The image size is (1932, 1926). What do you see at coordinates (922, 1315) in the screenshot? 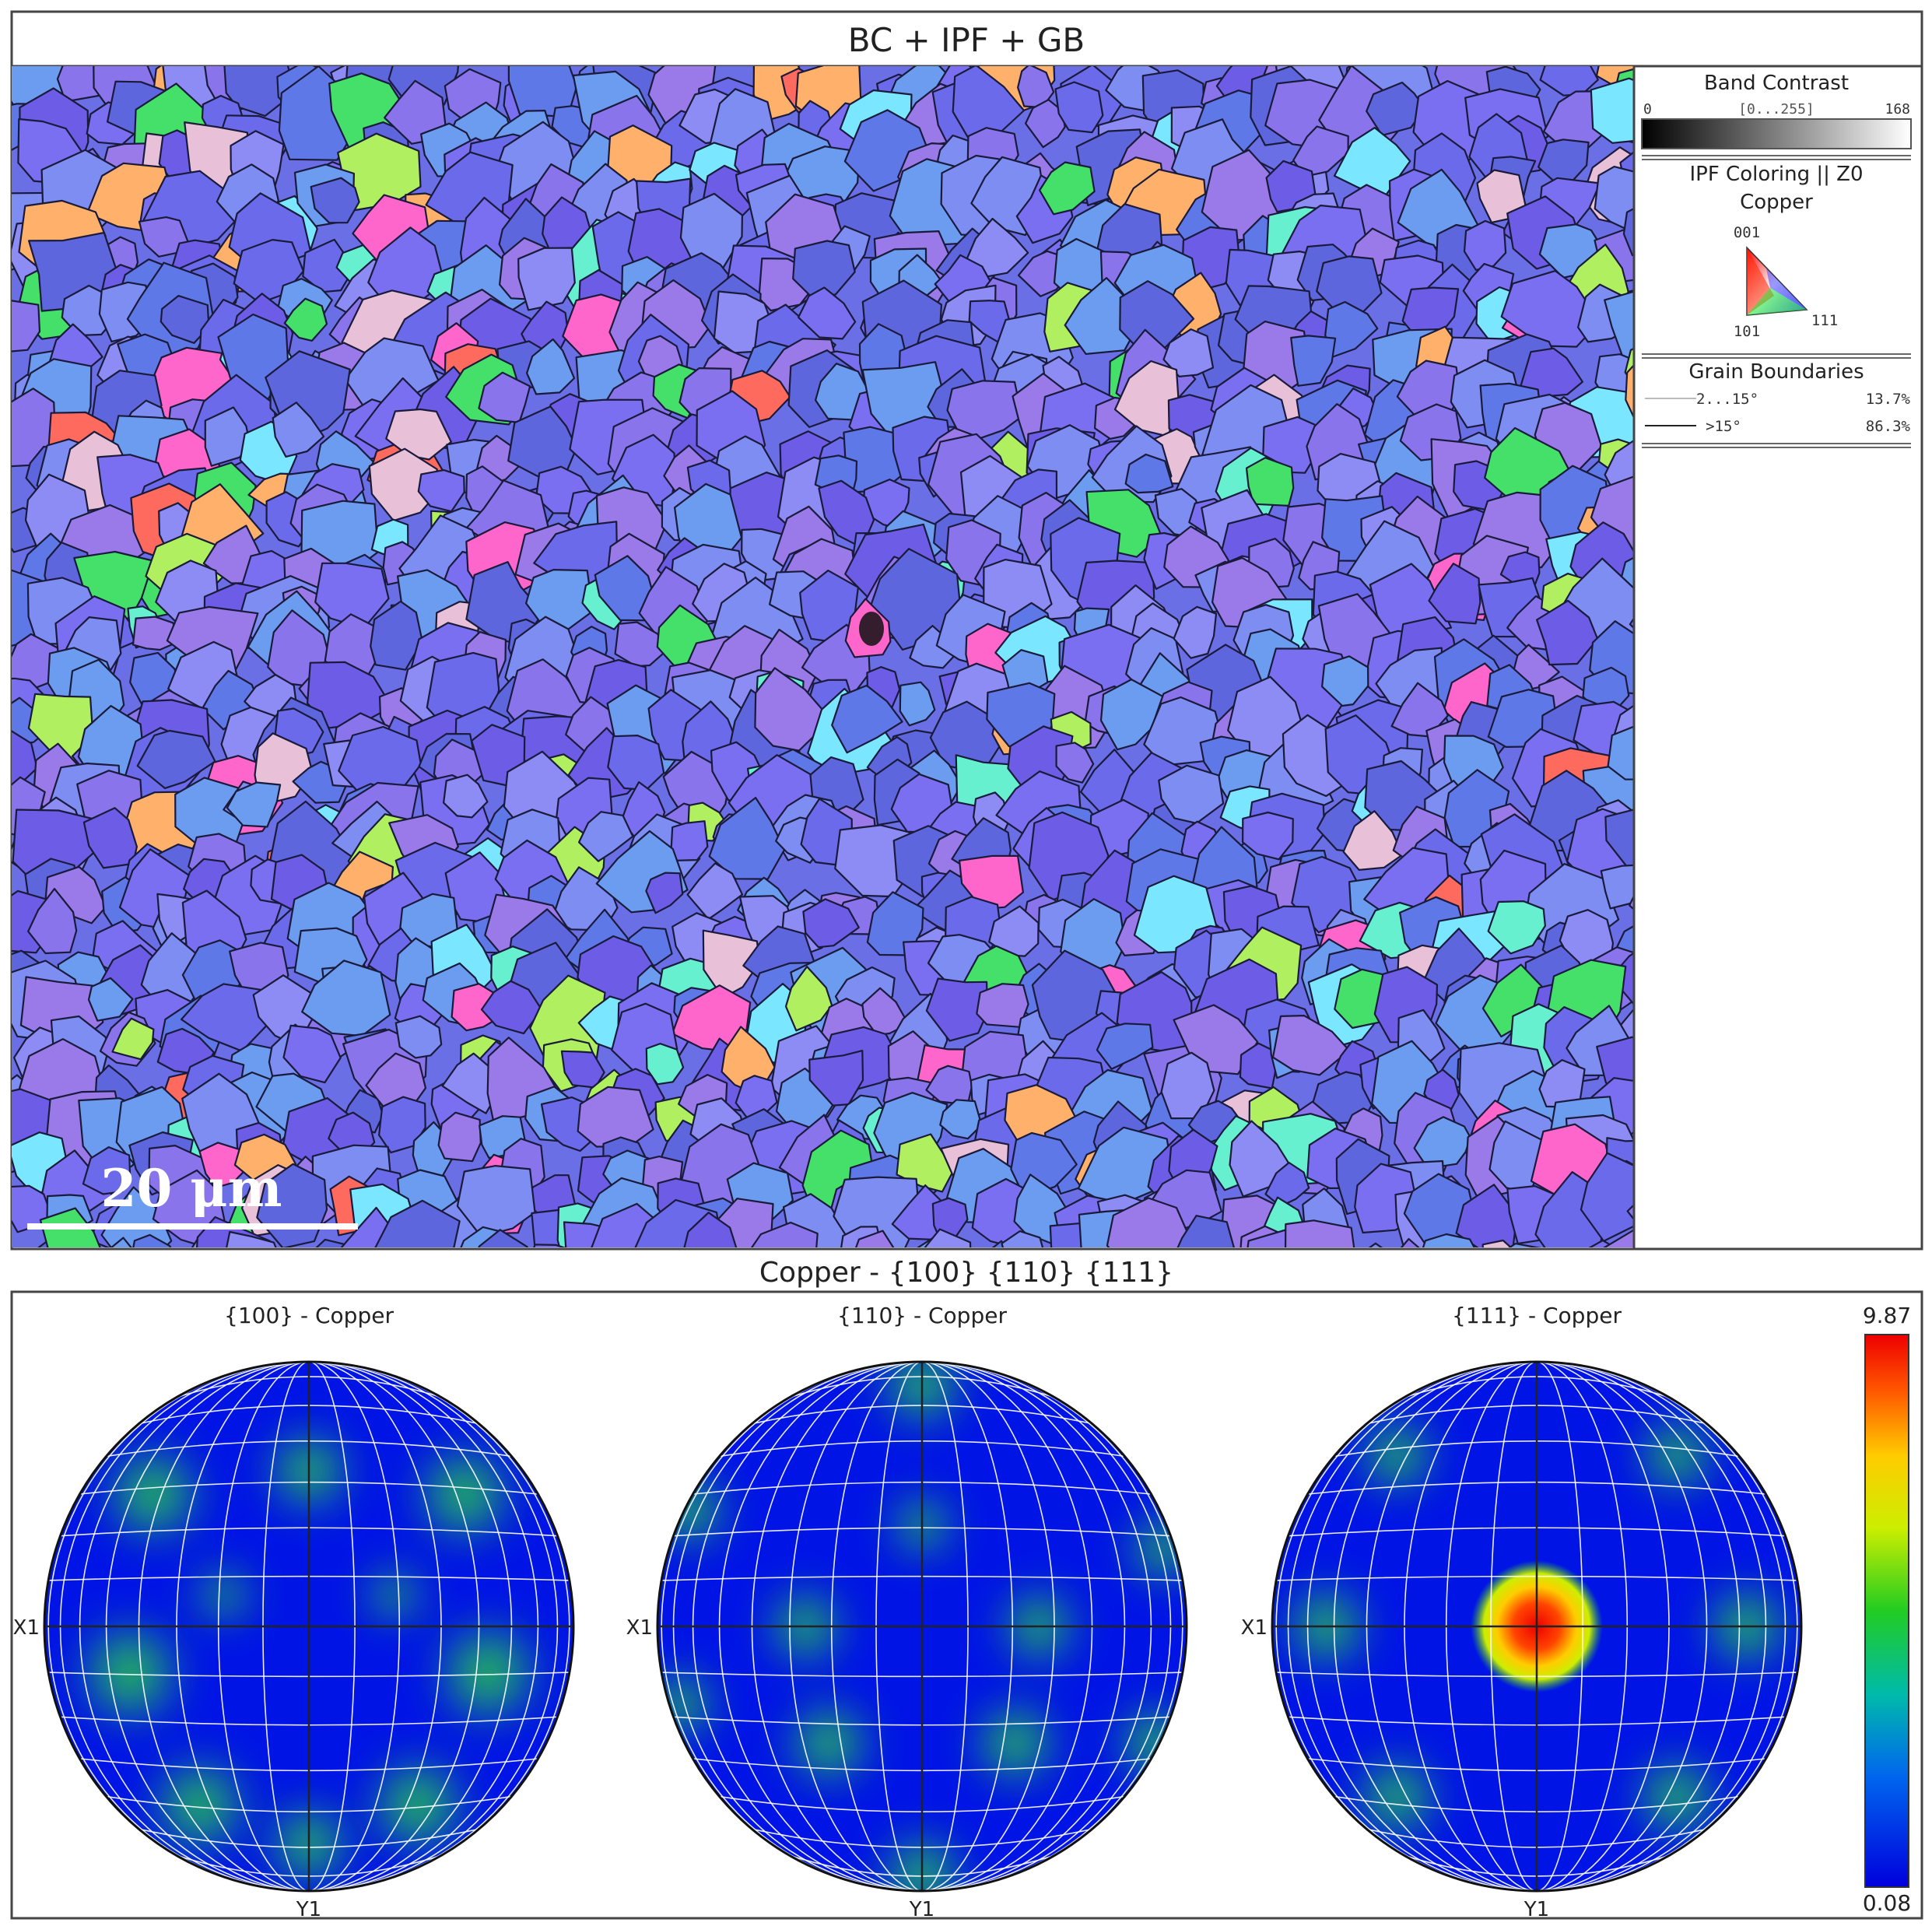
I see `pole-figure-label-2: {110} - Copper` at bounding box center [922, 1315].